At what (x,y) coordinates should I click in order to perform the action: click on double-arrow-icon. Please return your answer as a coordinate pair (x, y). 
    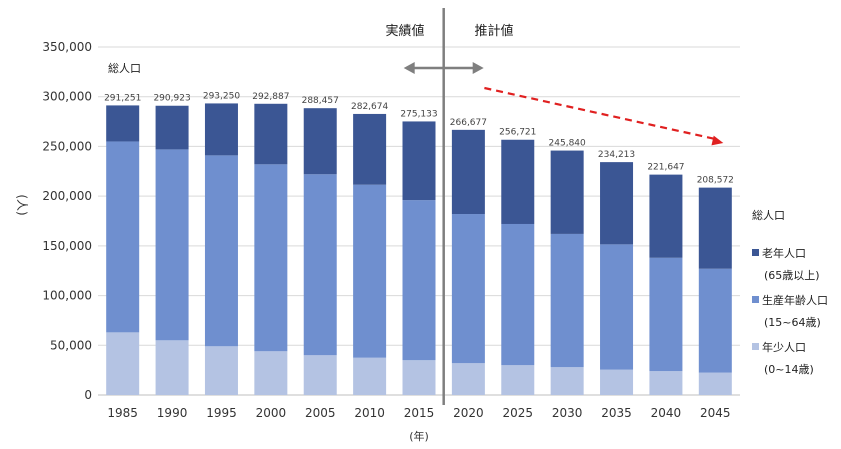
    Looking at the image, I should click on (443, 68).